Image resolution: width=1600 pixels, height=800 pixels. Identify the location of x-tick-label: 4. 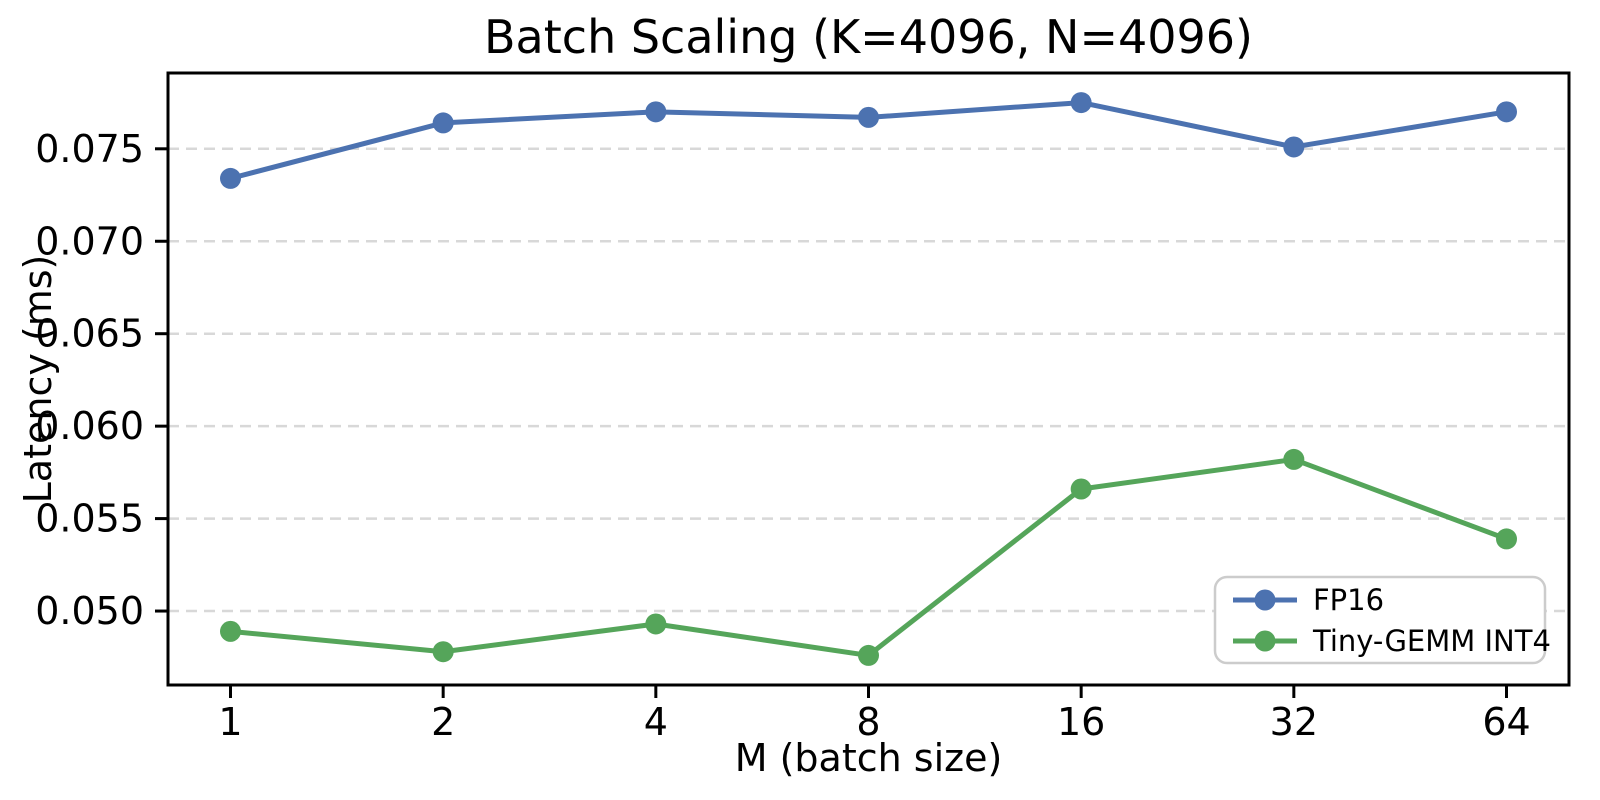
(656, 722).